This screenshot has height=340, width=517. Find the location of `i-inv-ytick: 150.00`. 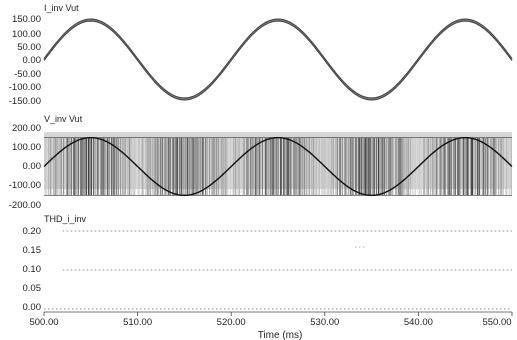

i-inv-ytick: 150.00 is located at coordinates (26, 19).